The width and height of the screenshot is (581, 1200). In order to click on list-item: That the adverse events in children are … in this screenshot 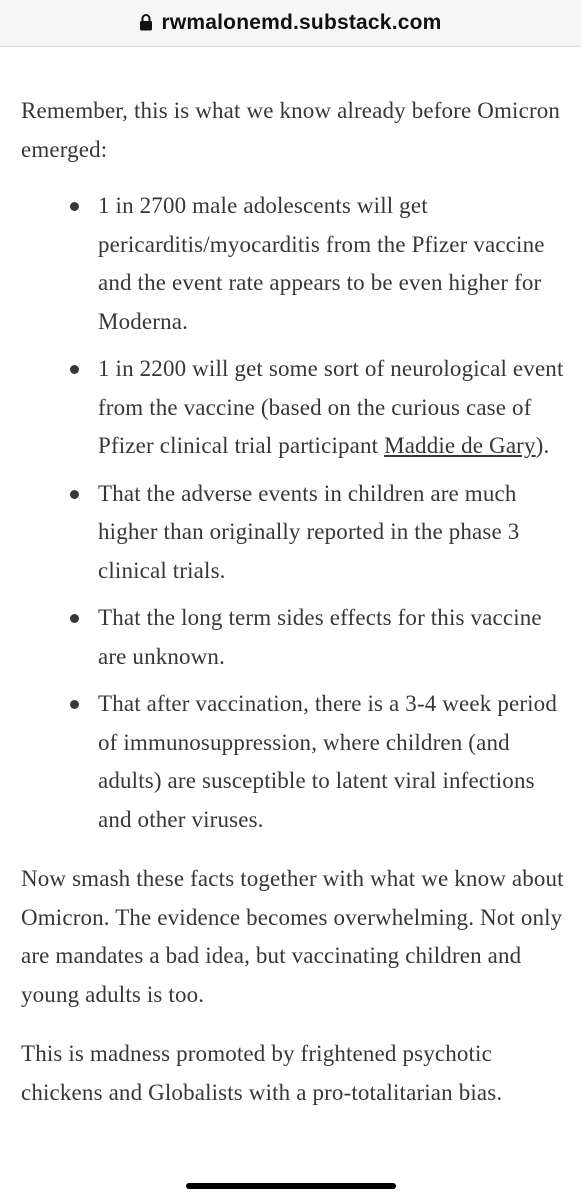, I will do `click(293, 533)`.